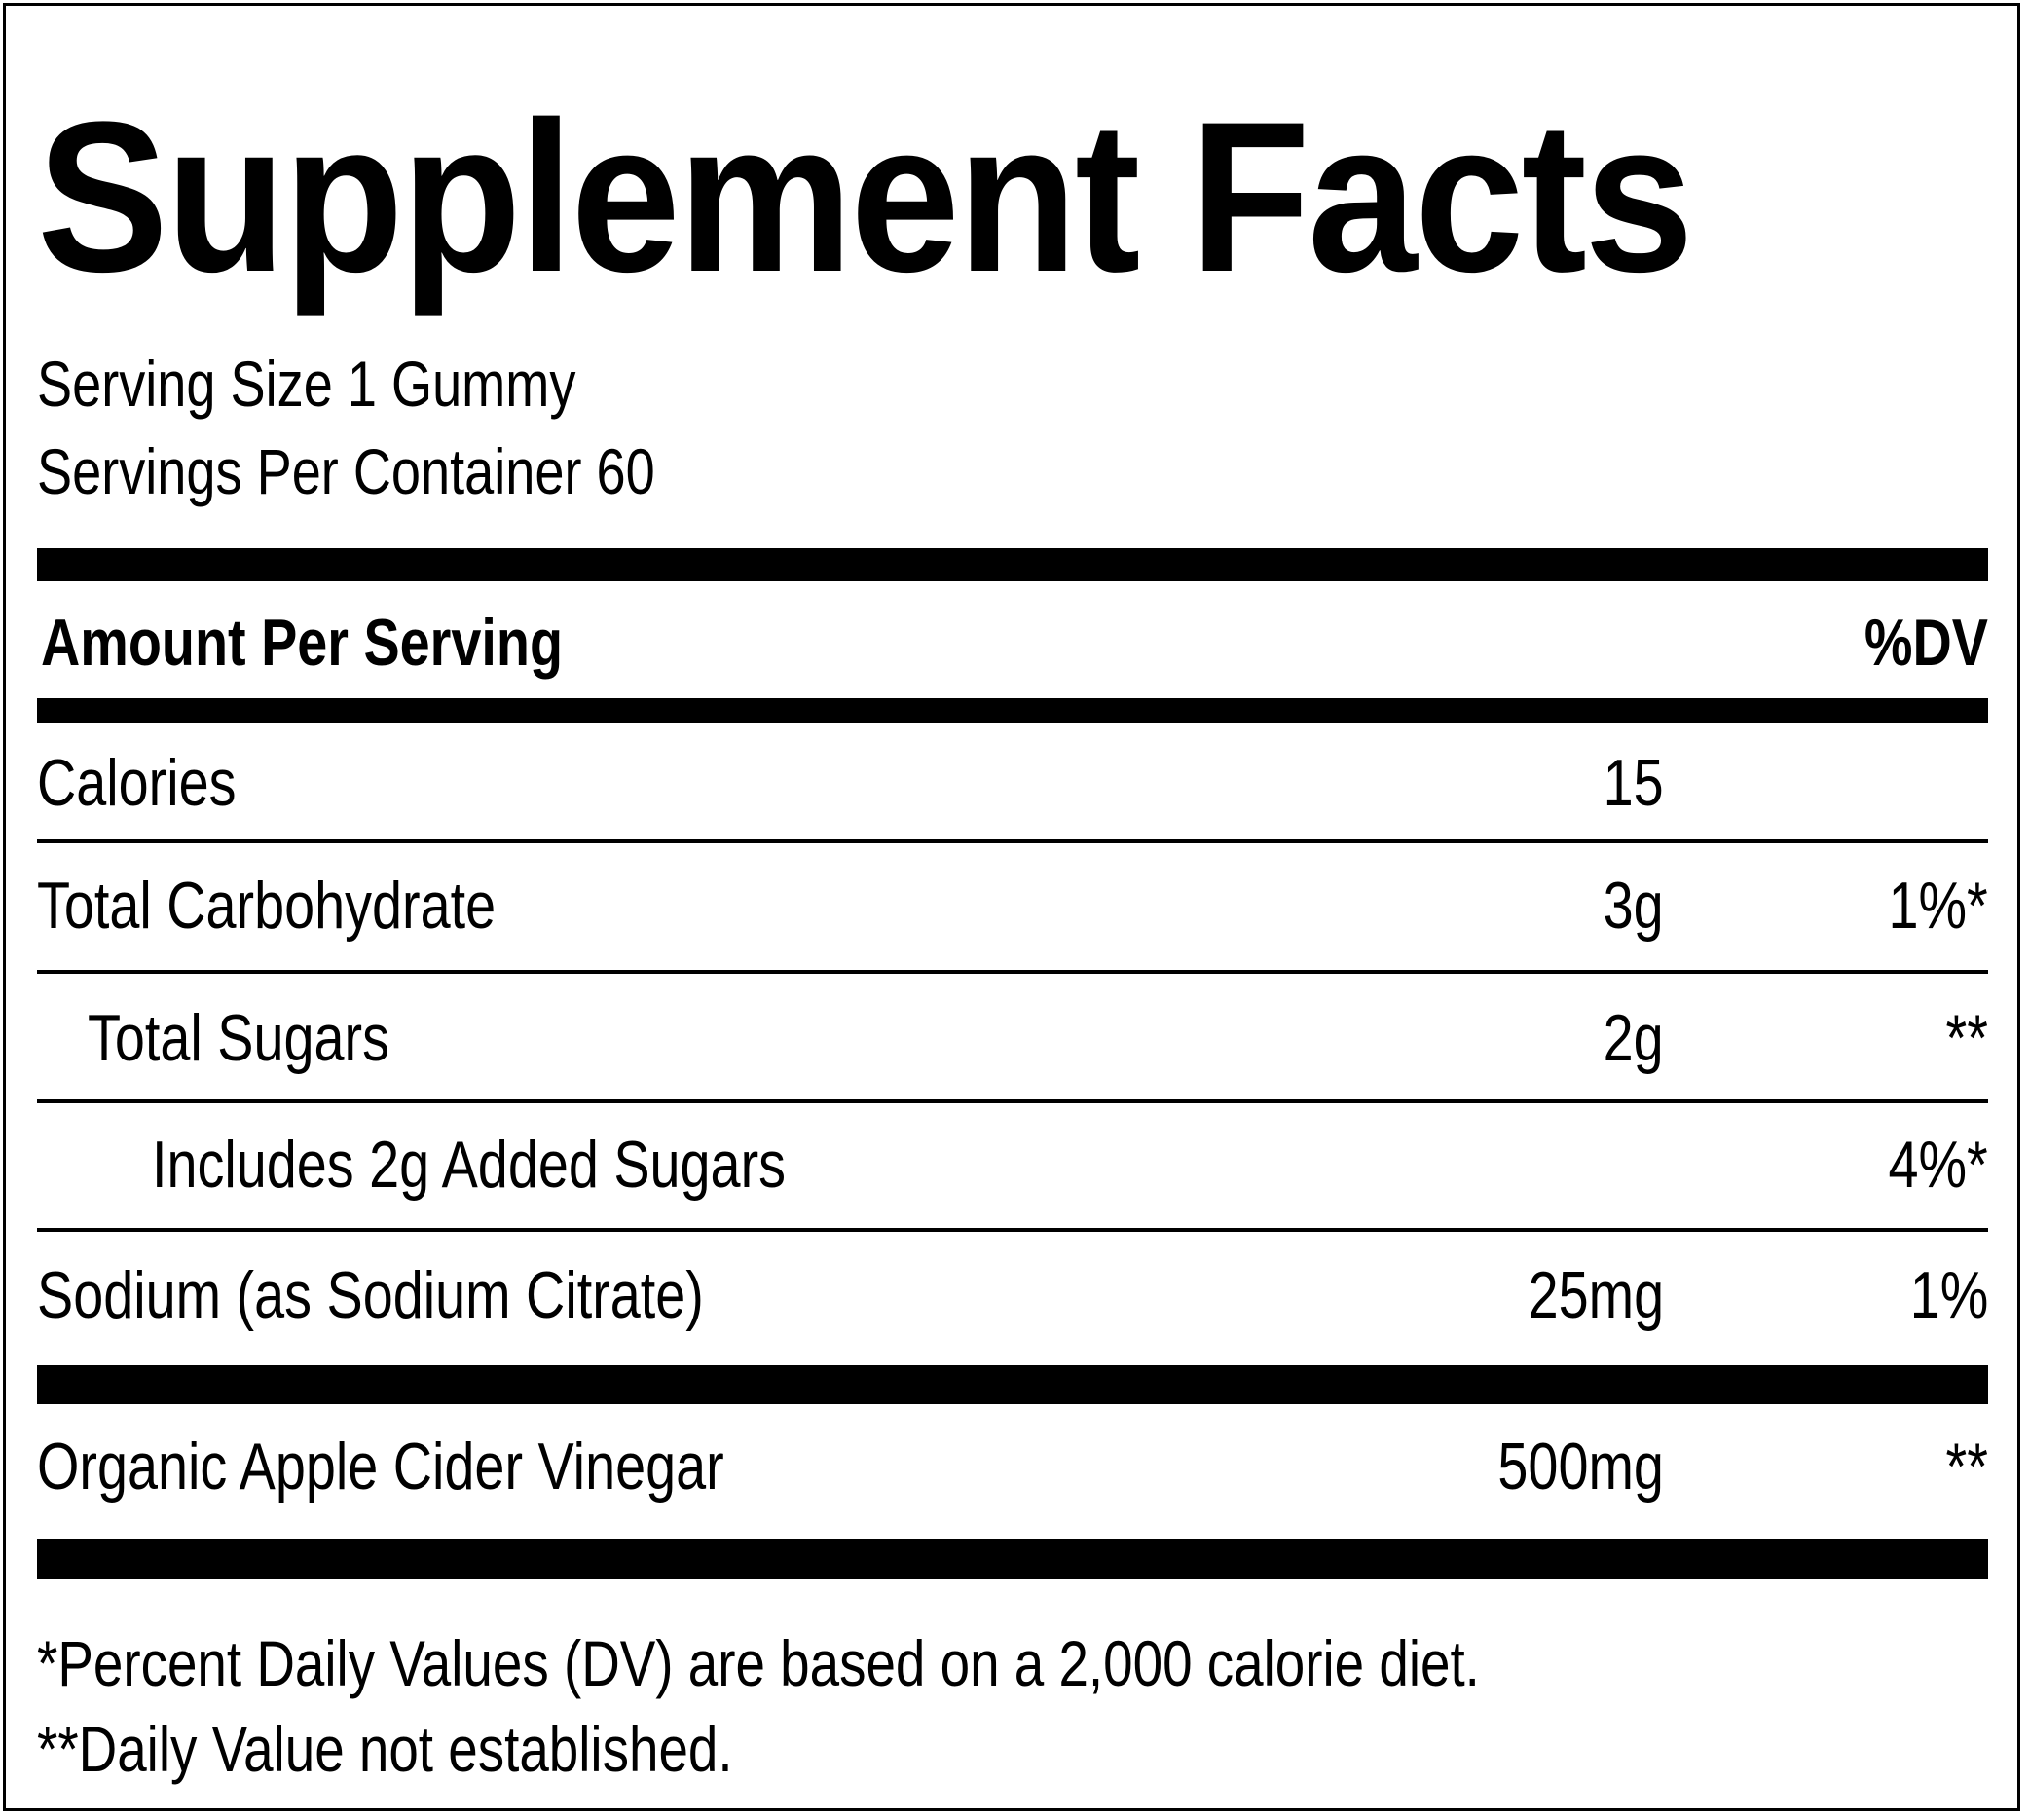 This screenshot has width=2029, height=1820. What do you see at coordinates (1925, 643) in the screenshot?
I see `dv-header: %DV` at bounding box center [1925, 643].